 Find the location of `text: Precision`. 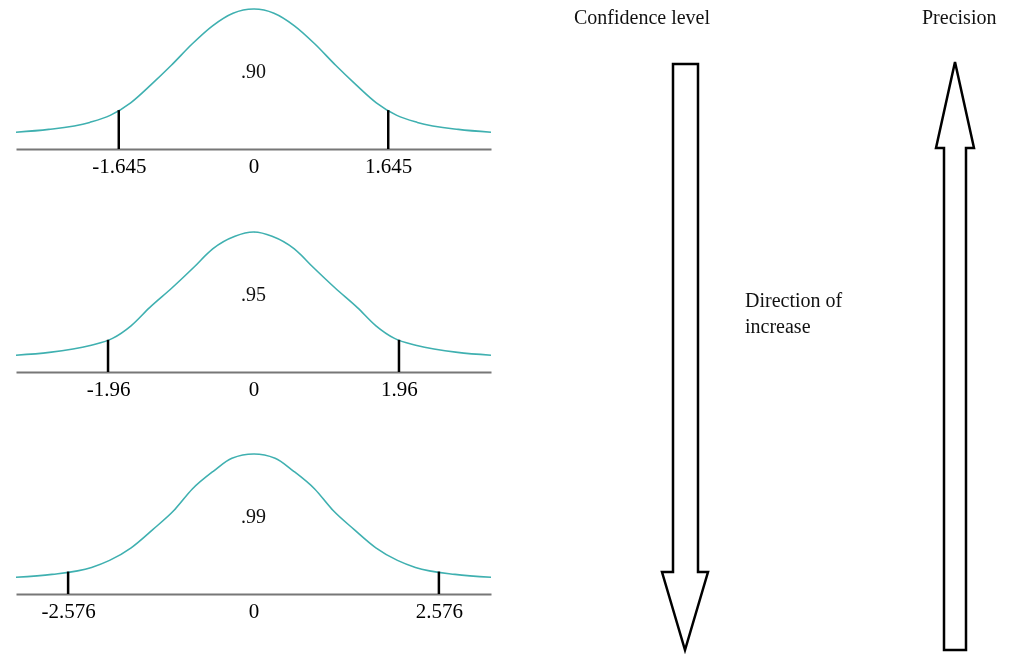

text: Precision is located at coordinates (959, 17).